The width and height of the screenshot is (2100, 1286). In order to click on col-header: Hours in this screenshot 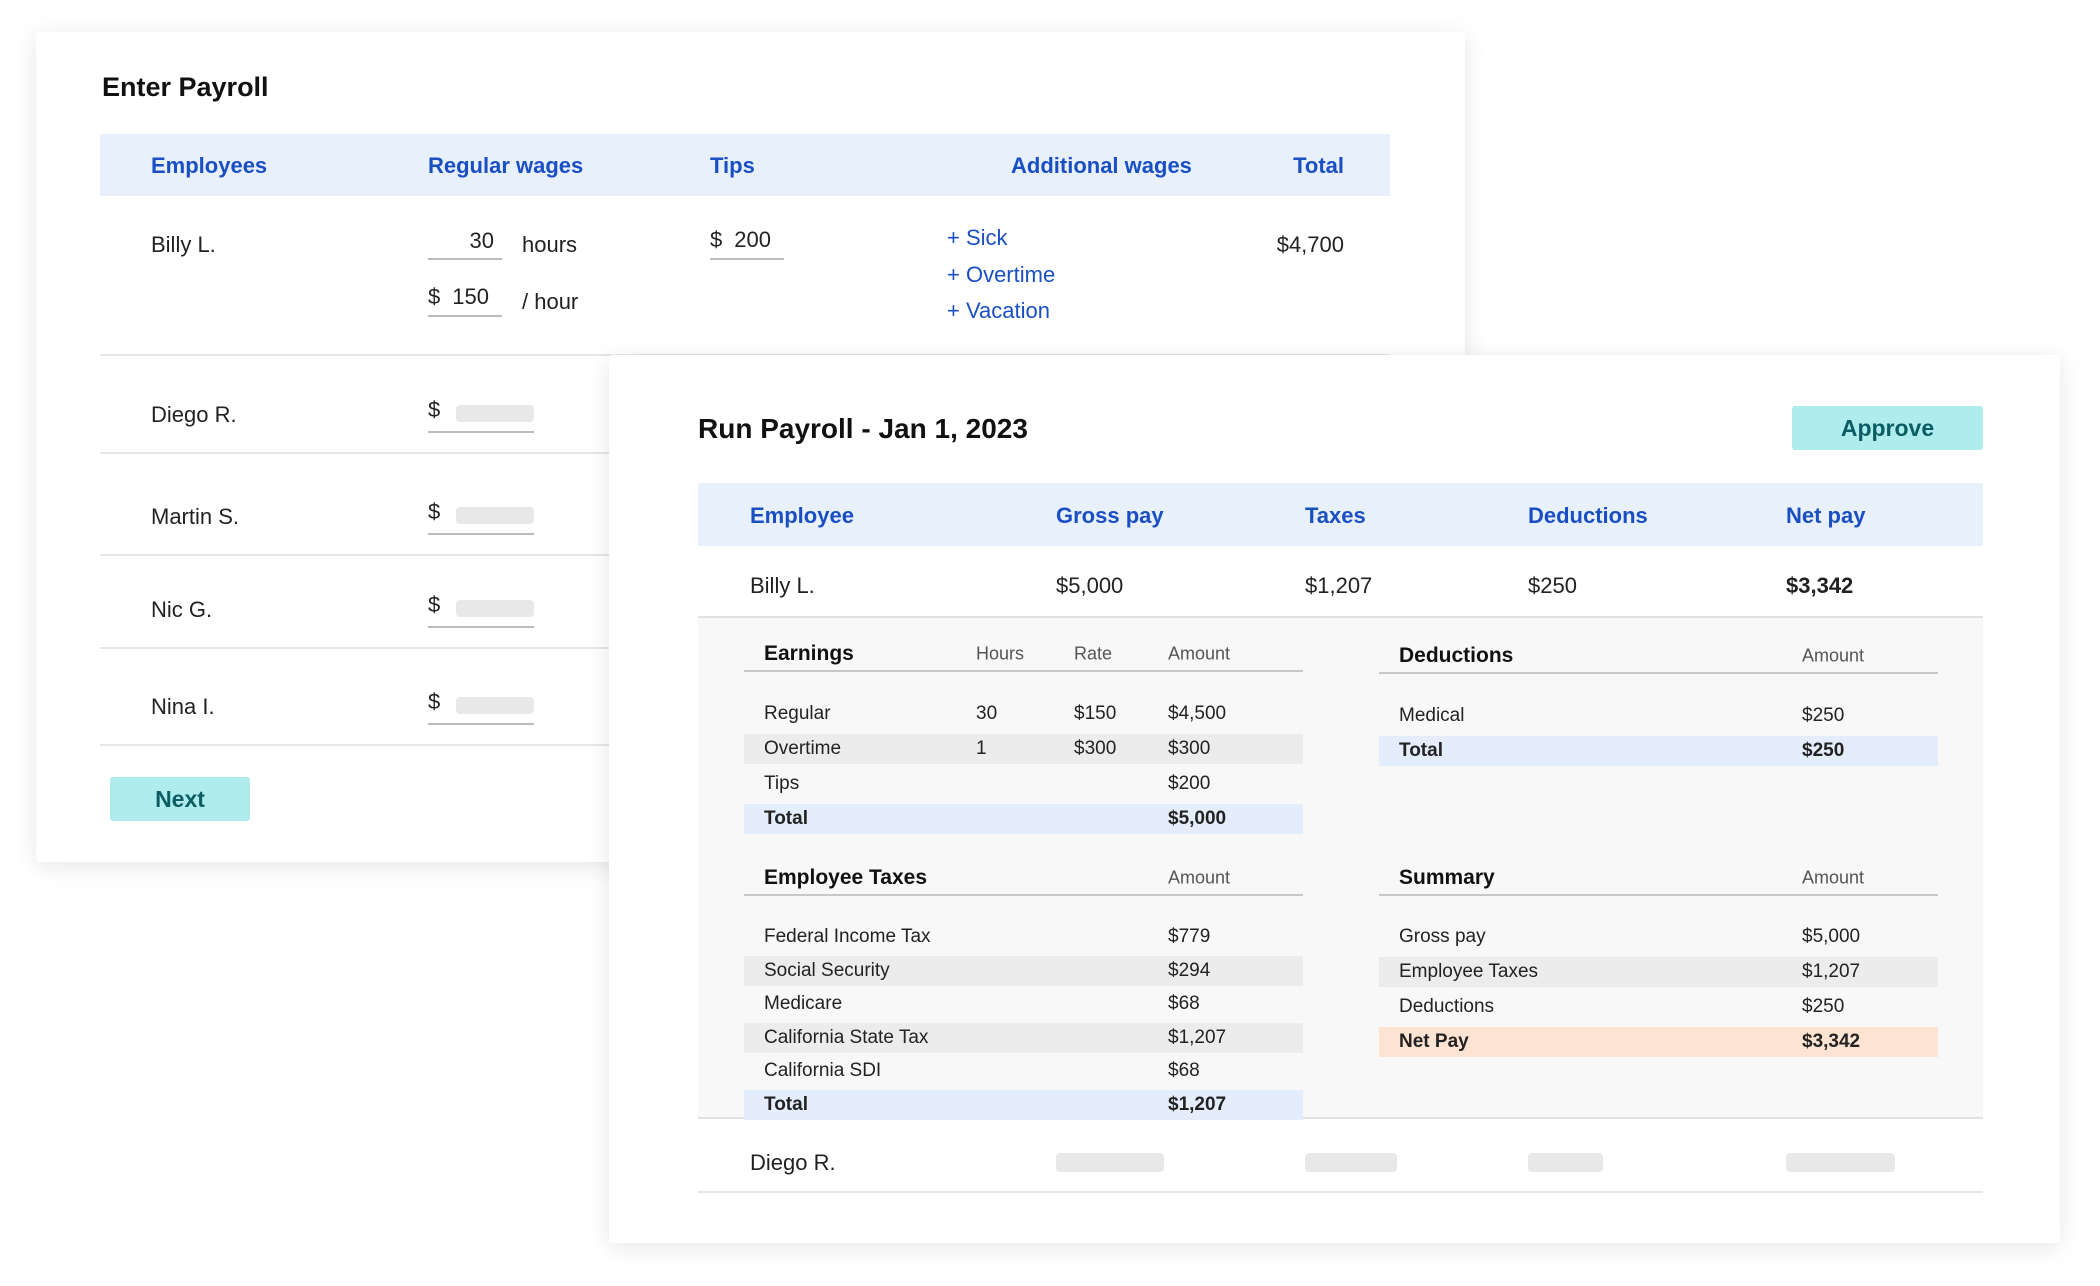, I will do `click(1000, 653)`.